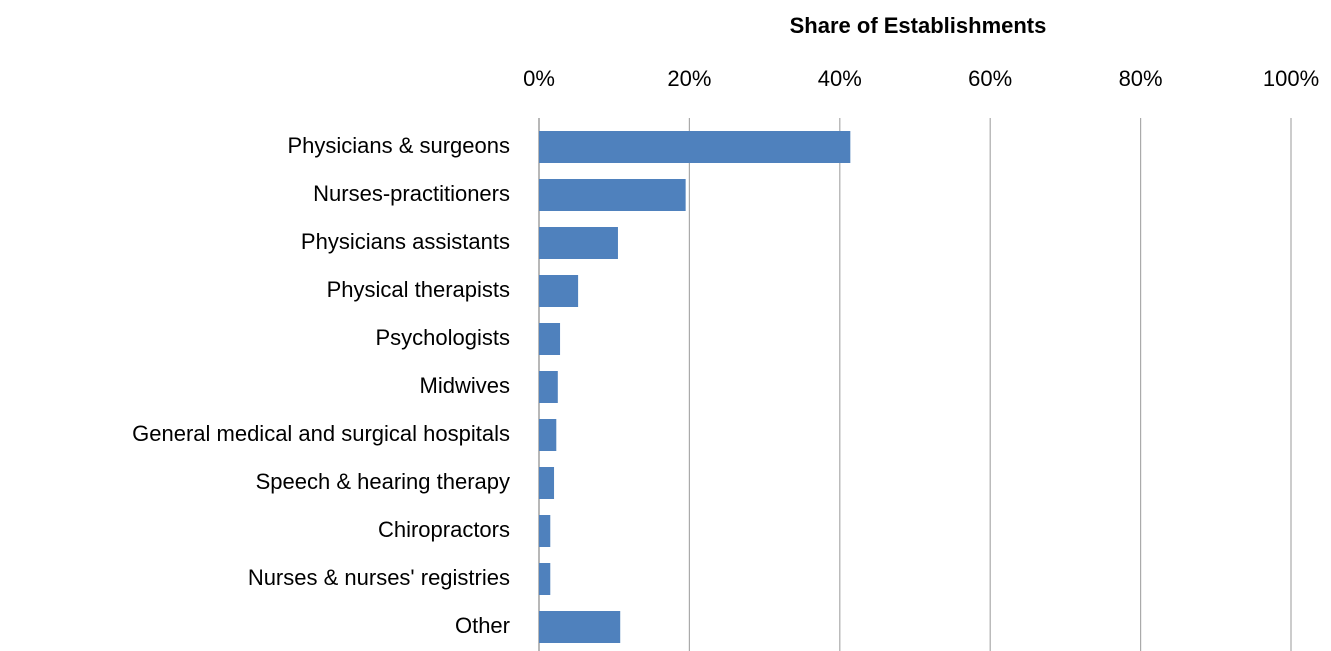 The image size is (1331, 651). I want to click on chart-title: Share of Establishments, so click(918, 25).